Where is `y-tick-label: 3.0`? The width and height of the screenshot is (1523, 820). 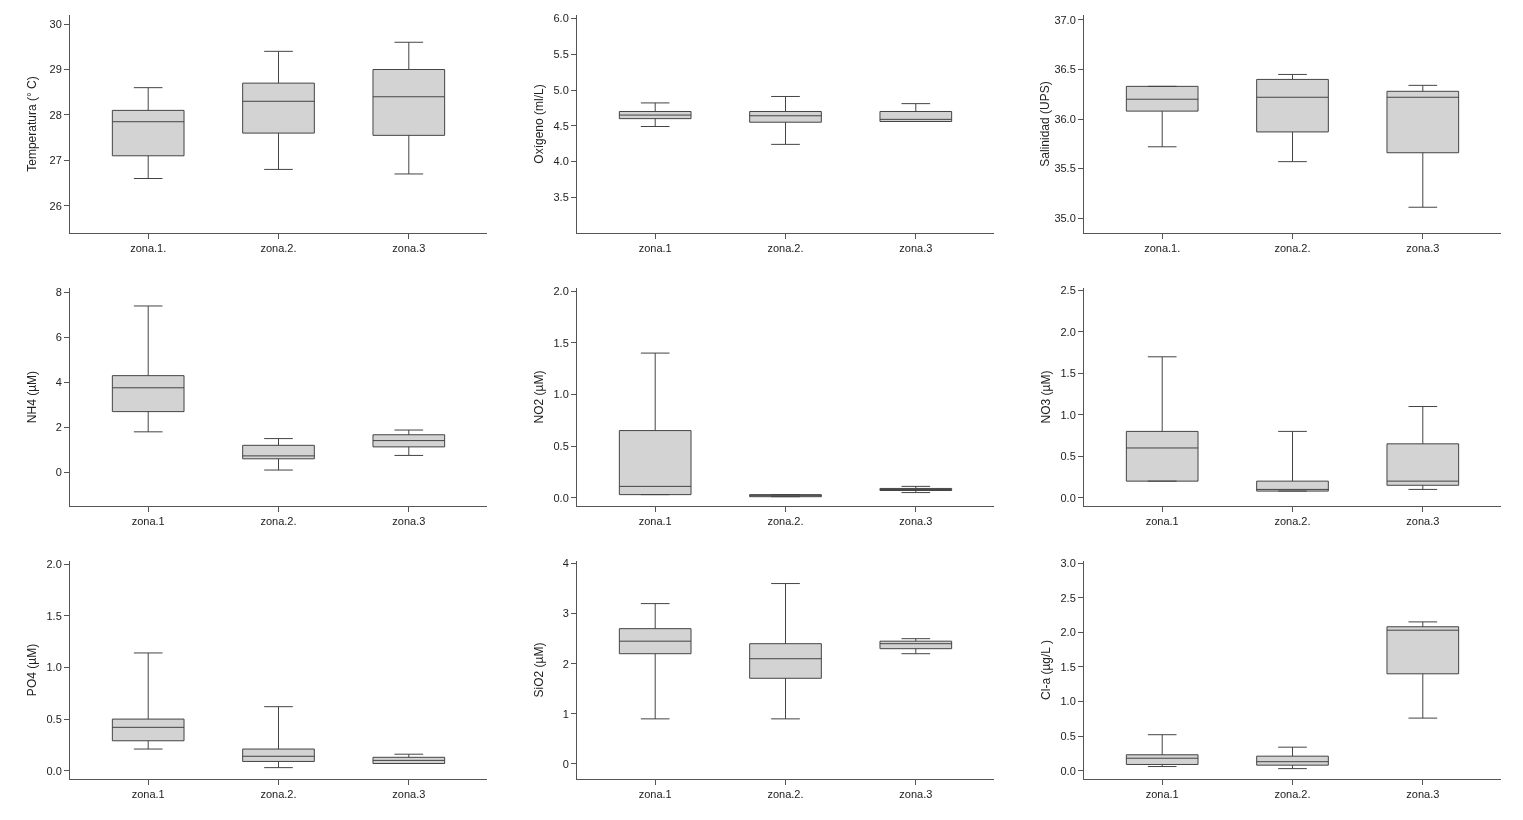 y-tick-label: 3.0 is located at coordinates (1068, 562).